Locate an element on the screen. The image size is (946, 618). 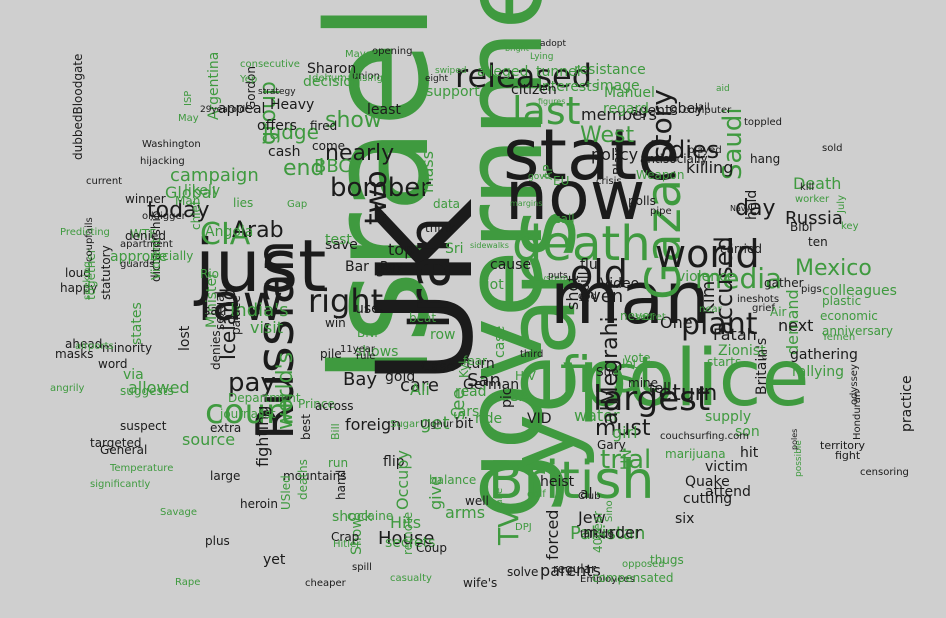
word: across is located at coordinates (334, 406).